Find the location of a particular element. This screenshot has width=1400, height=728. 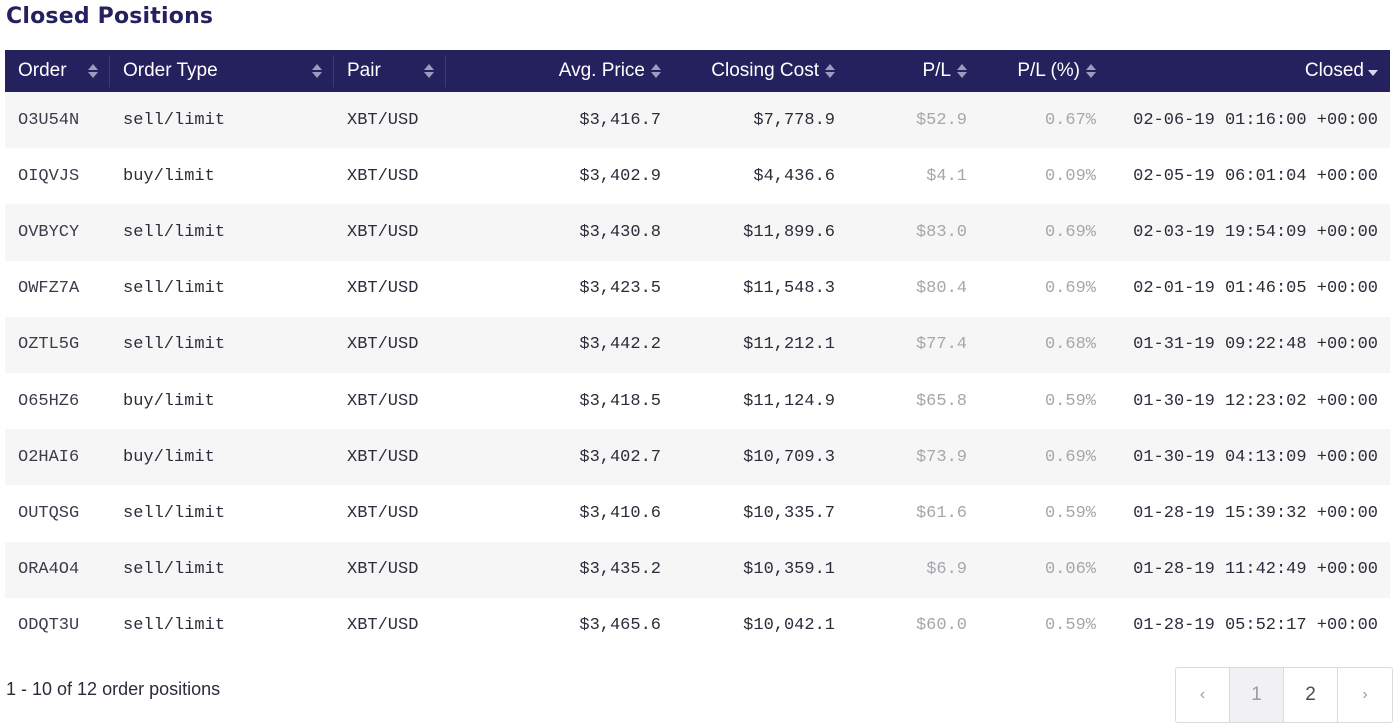

page-button-1: 1 is located at coordinates (1257, 695).